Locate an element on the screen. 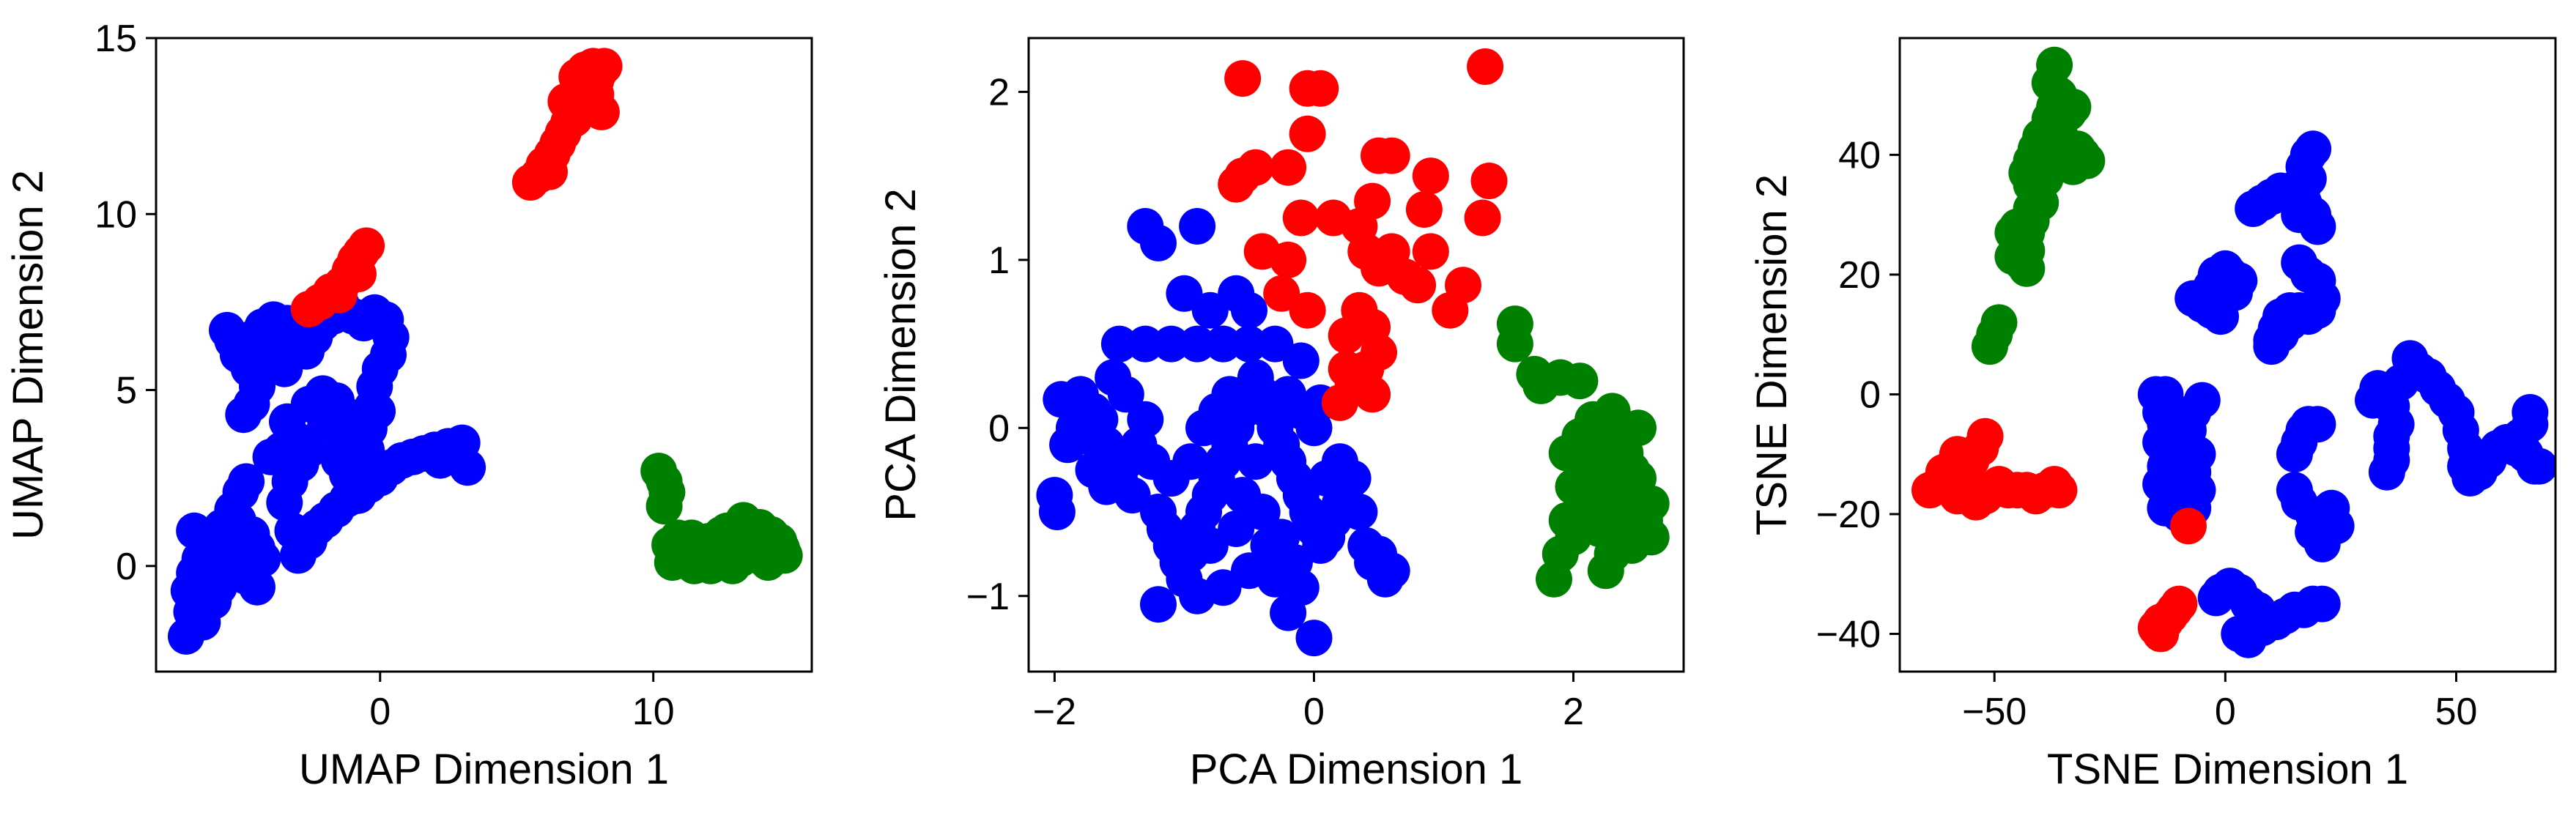 Image resolution: width=2576 pixels, height=821 pixels. y-tick-label: 15 is located at coordinates (116, 39).